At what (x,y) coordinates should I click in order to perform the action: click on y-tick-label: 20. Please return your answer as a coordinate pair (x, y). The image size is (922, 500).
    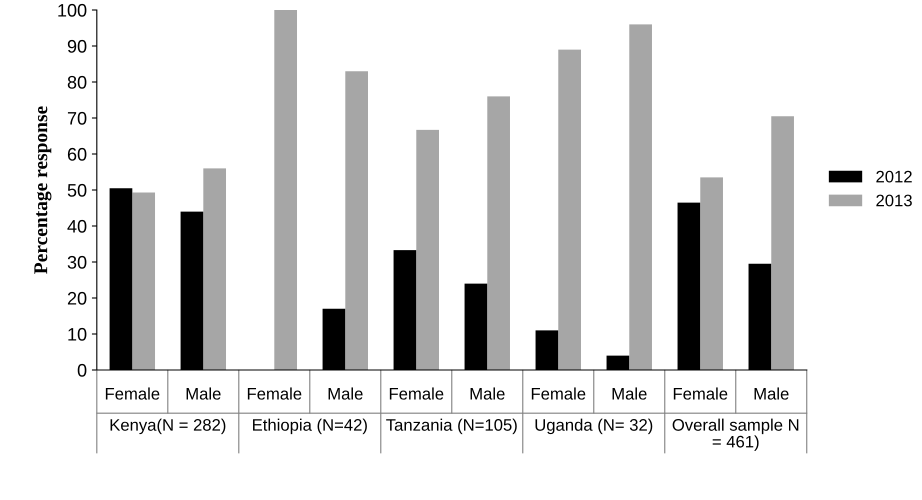
    Looking at the image, I should click on (77, 298).